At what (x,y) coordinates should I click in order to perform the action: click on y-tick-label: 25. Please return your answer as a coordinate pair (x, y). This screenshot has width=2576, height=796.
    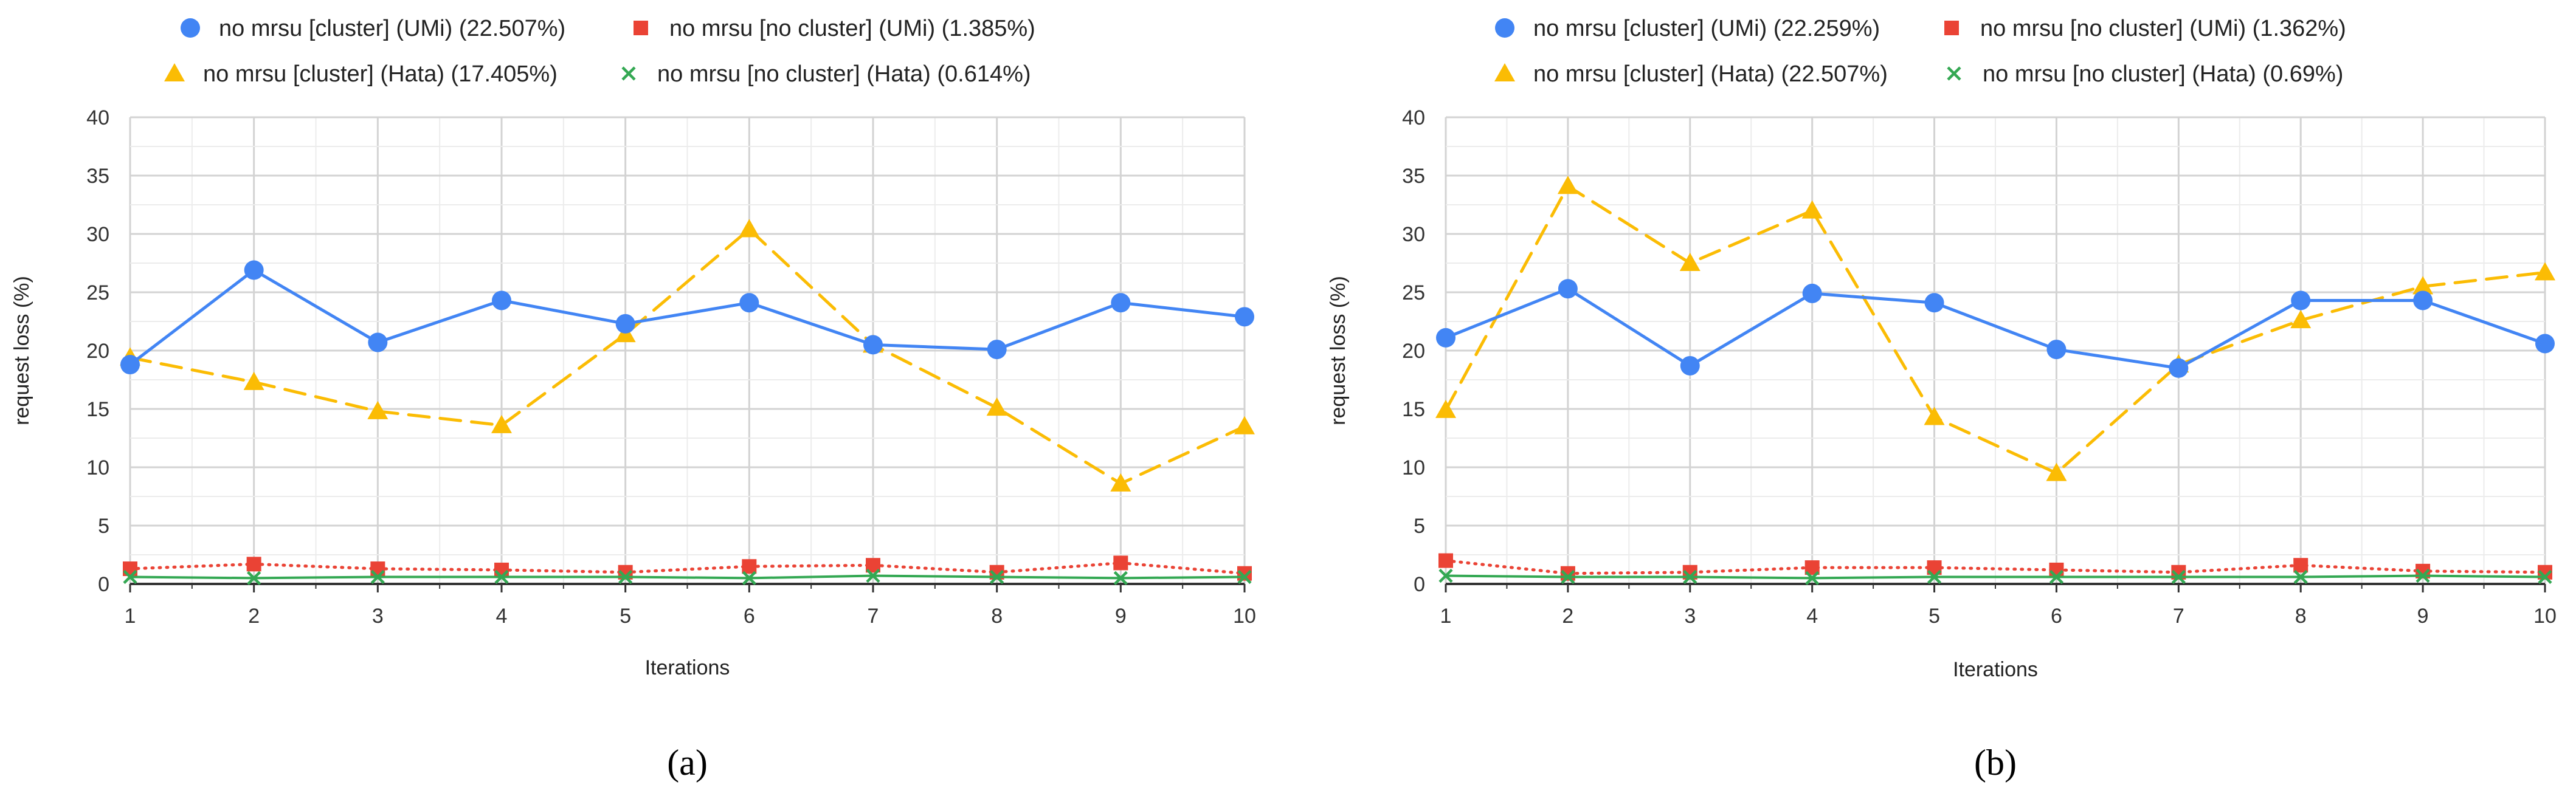
    Looking at the image, I should click on (98, 292).